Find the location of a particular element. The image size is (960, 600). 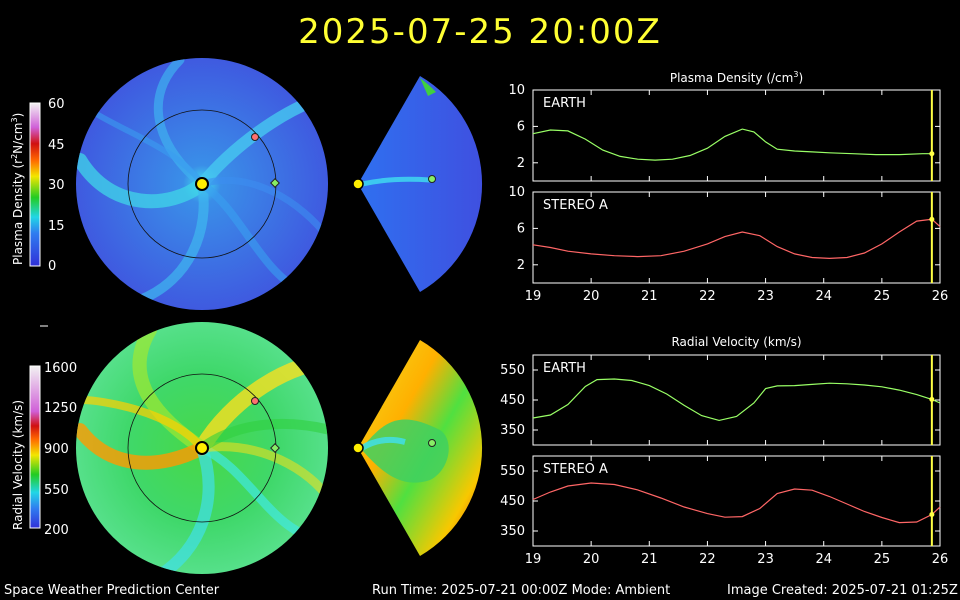

density-tick-15: 15 is located at coordinates (56, 226).